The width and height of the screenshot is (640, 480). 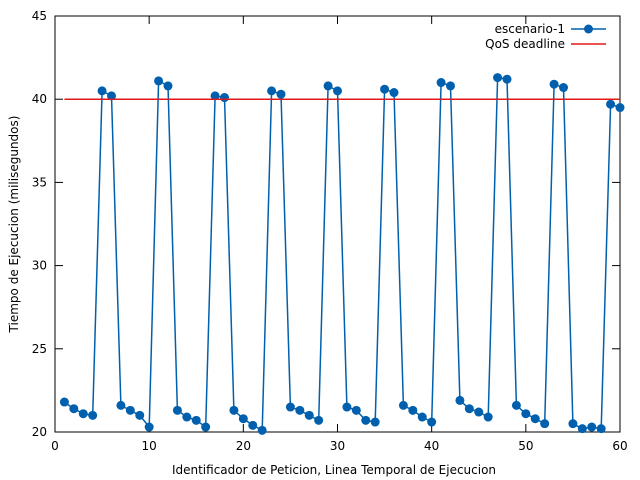 What do you see at coordinates (39, 99) in the screenshot?
I see `y-tick-label: 40` at bounding box center [39, 99].